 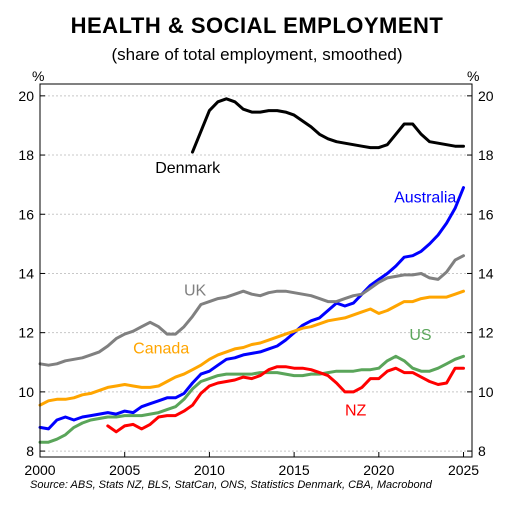 I want to click on y-tick-label-right: 20, so click(x=486, y=96).